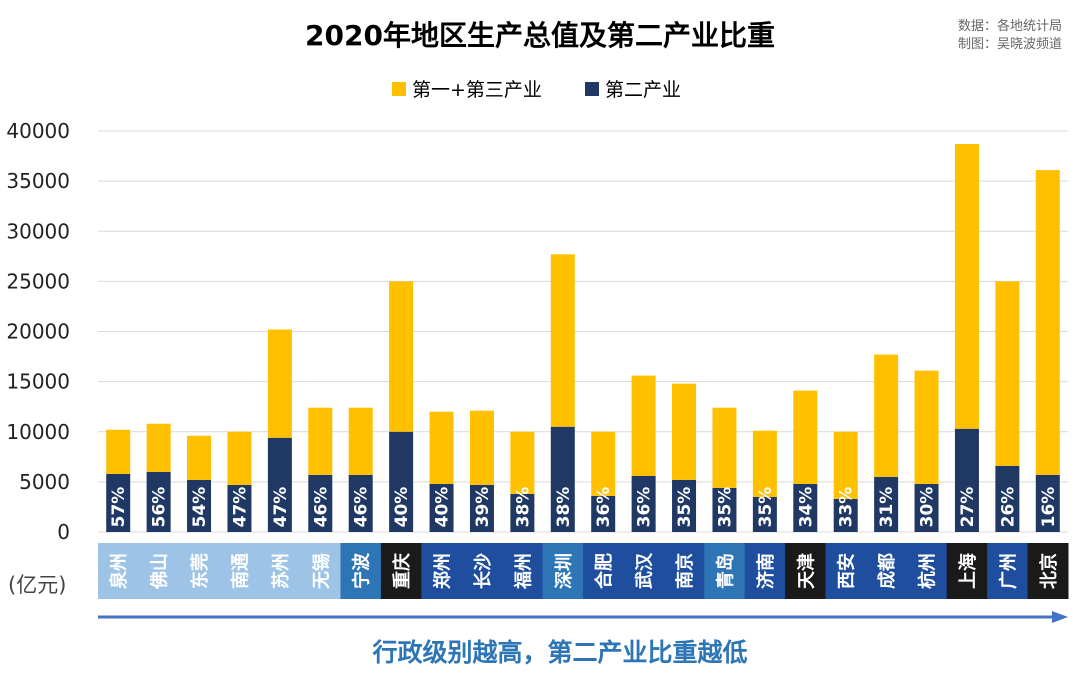 This screenshot has height=689, width=1080. I want to click on bar-share-label-20: 30%, so click(928, 507).